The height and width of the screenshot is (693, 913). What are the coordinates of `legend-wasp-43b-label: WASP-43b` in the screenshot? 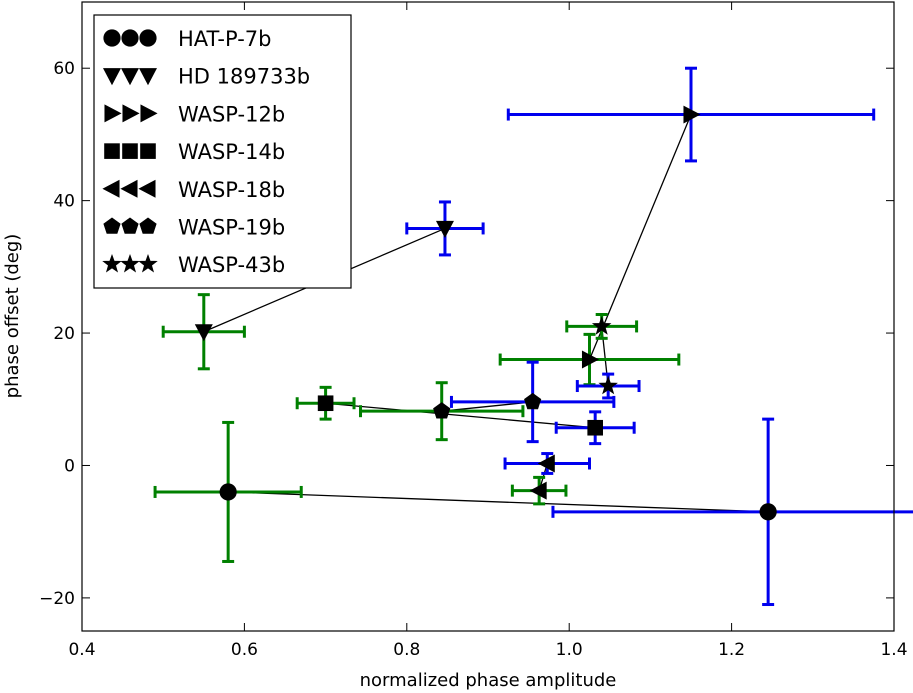 It's located at (231, 265).